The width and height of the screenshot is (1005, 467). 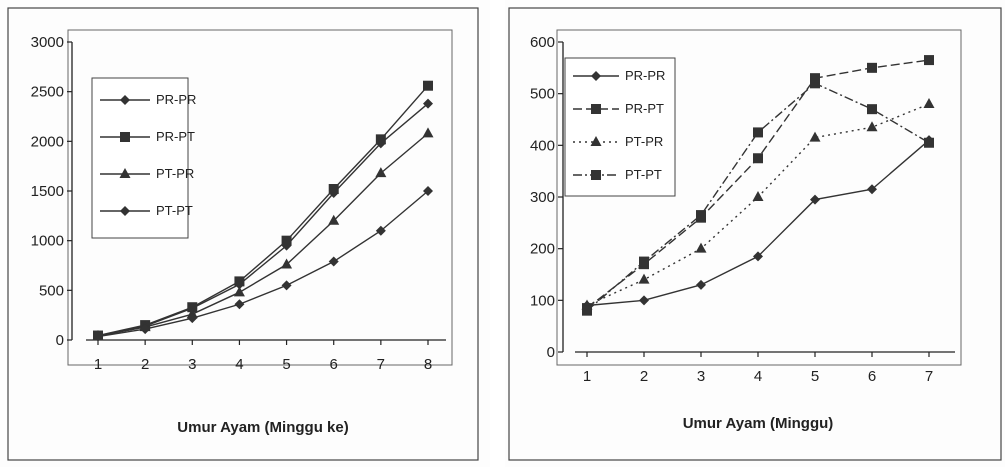 I want to click on right-chart-y-tick-label: 400, so click(x=542, y=145).